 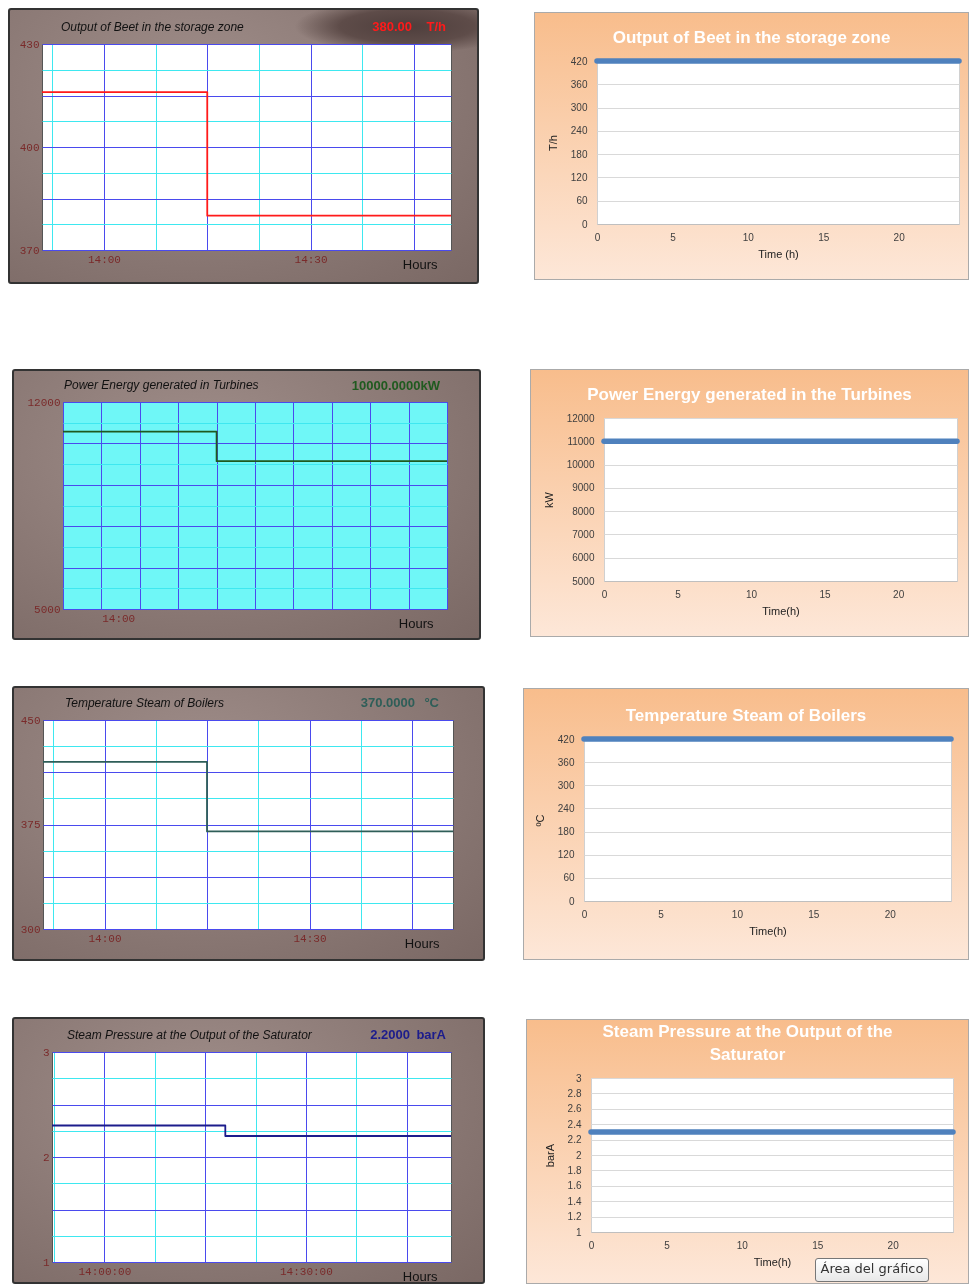 I want to click on text: 380.00, so click(x=392, y=26).